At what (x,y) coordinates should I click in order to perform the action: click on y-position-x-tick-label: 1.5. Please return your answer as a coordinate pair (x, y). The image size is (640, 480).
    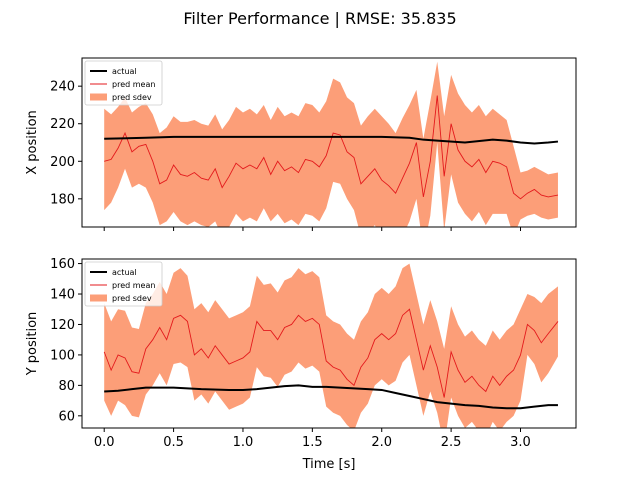
    Looking at the image, I should click on (312, 442).